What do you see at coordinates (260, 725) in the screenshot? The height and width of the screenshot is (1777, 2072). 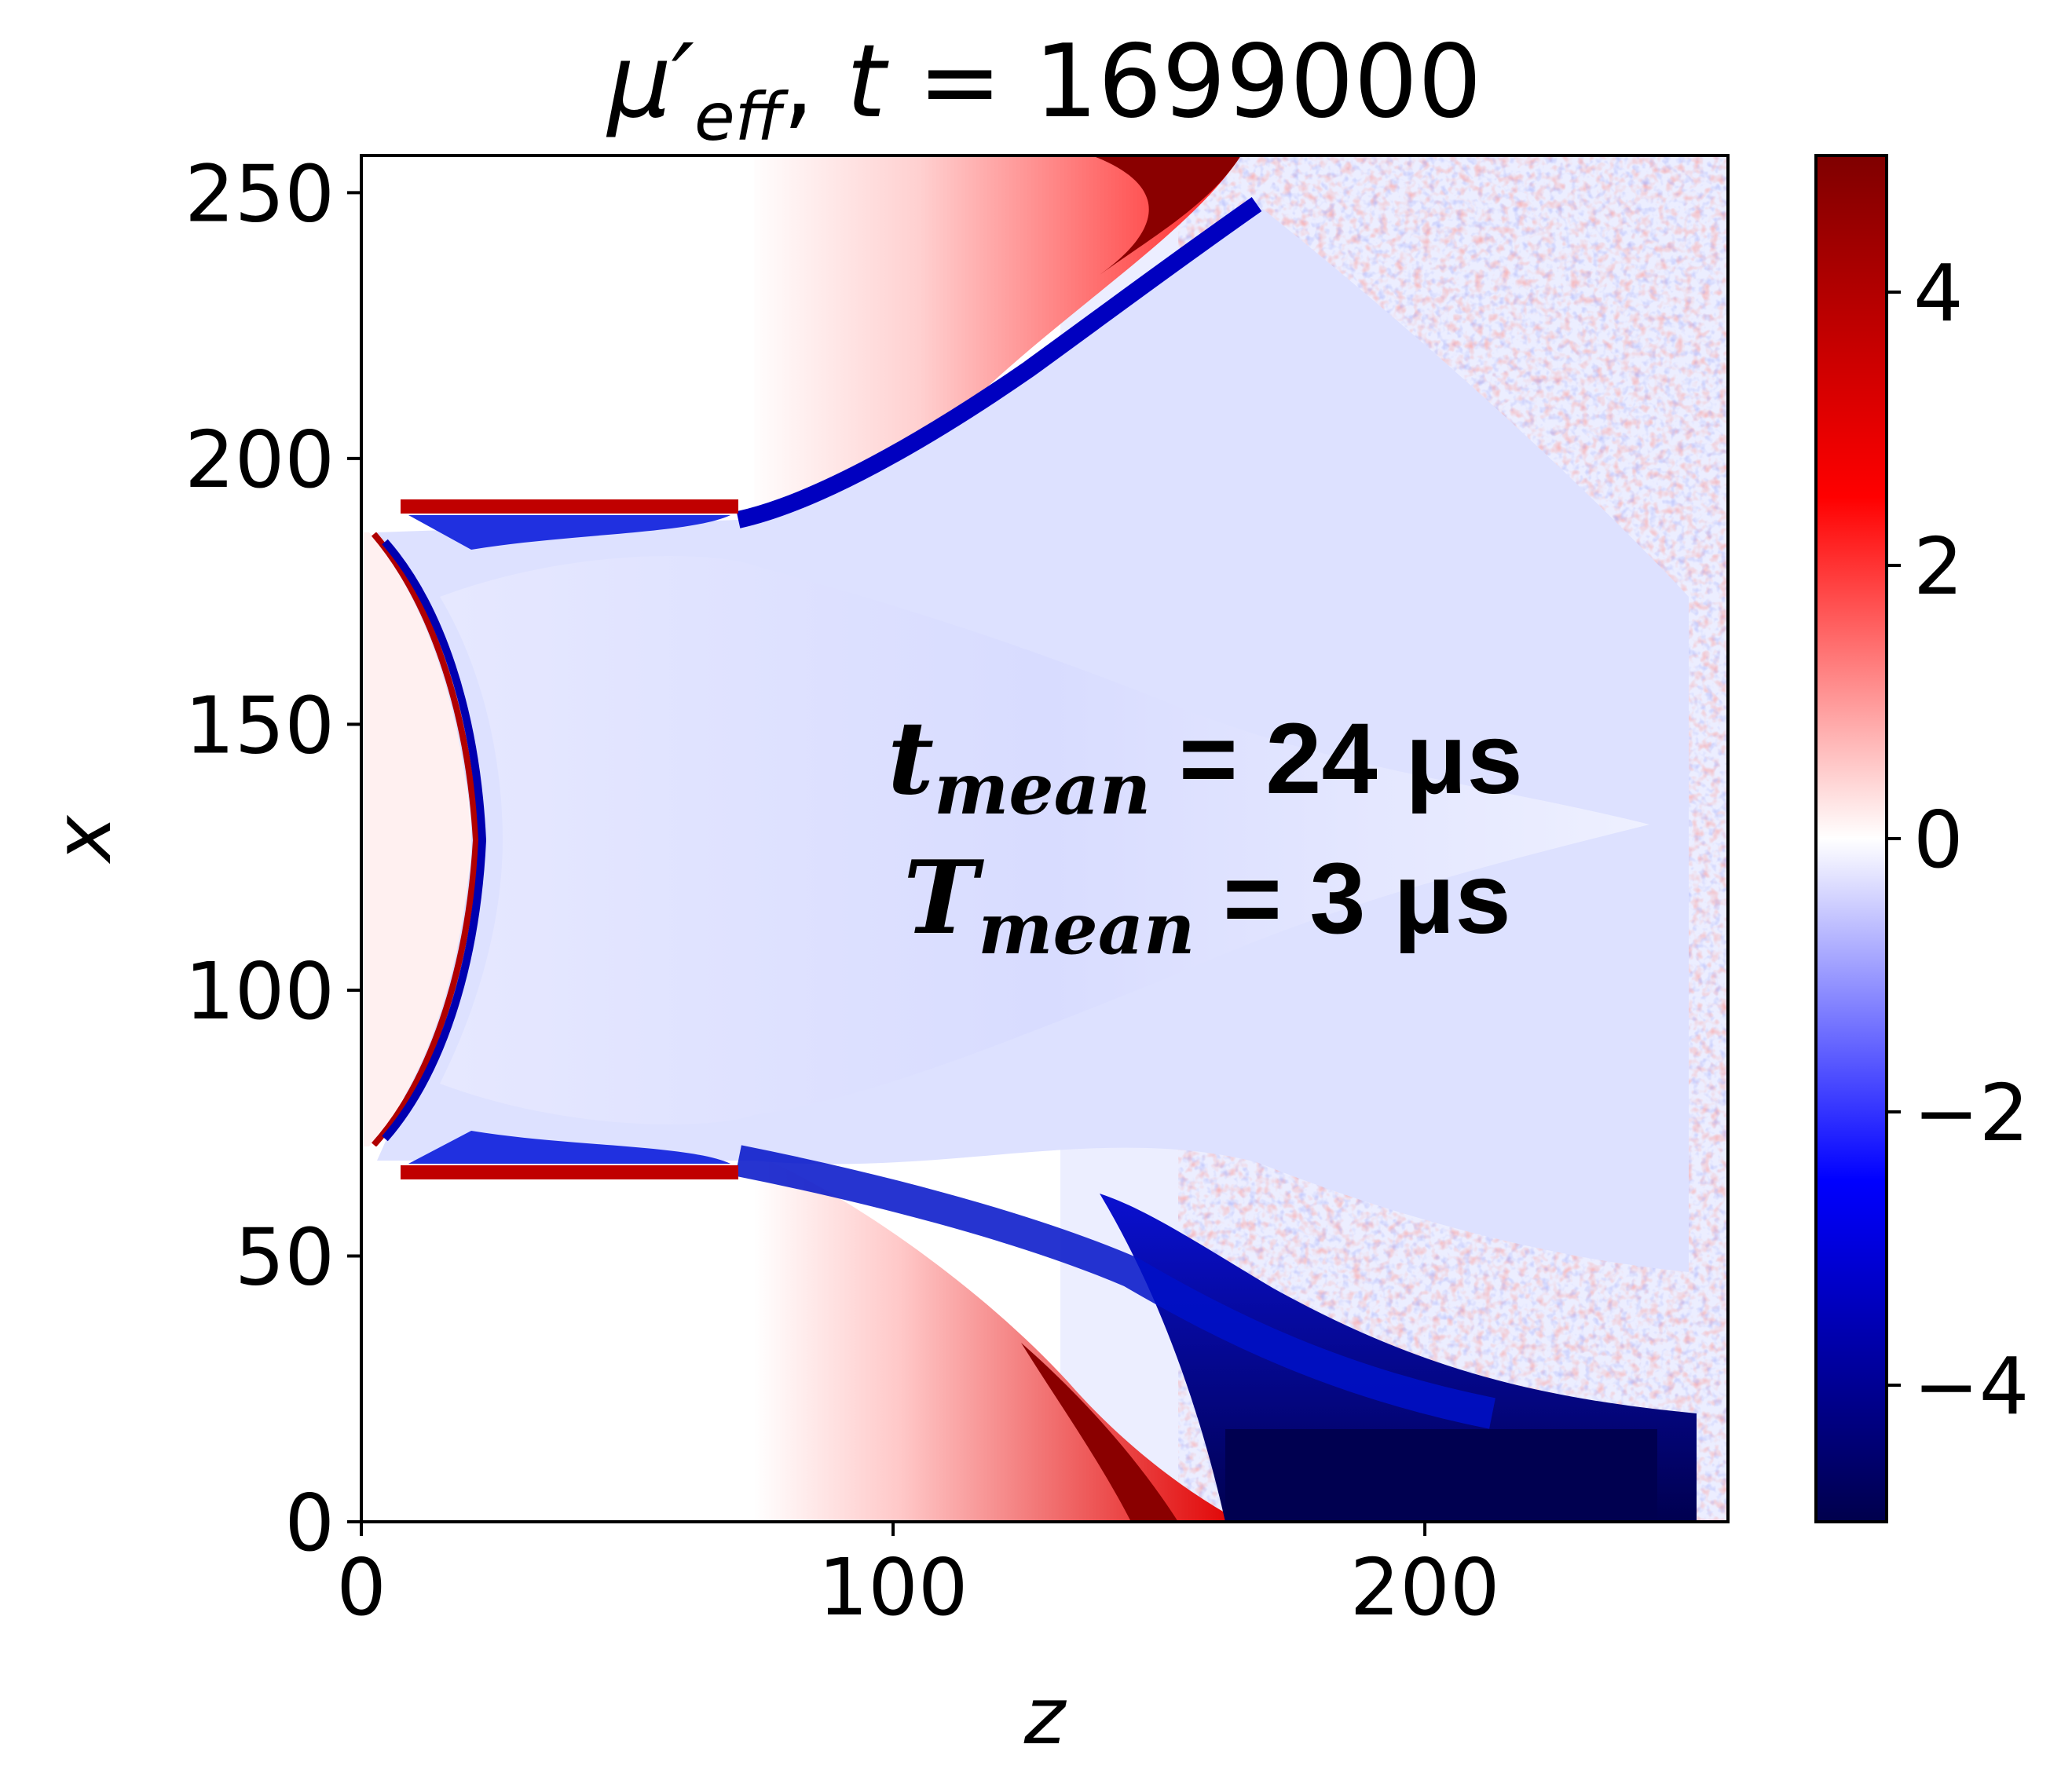 I see `y-tick-label-3: 150` at bounding box center [260, 725].